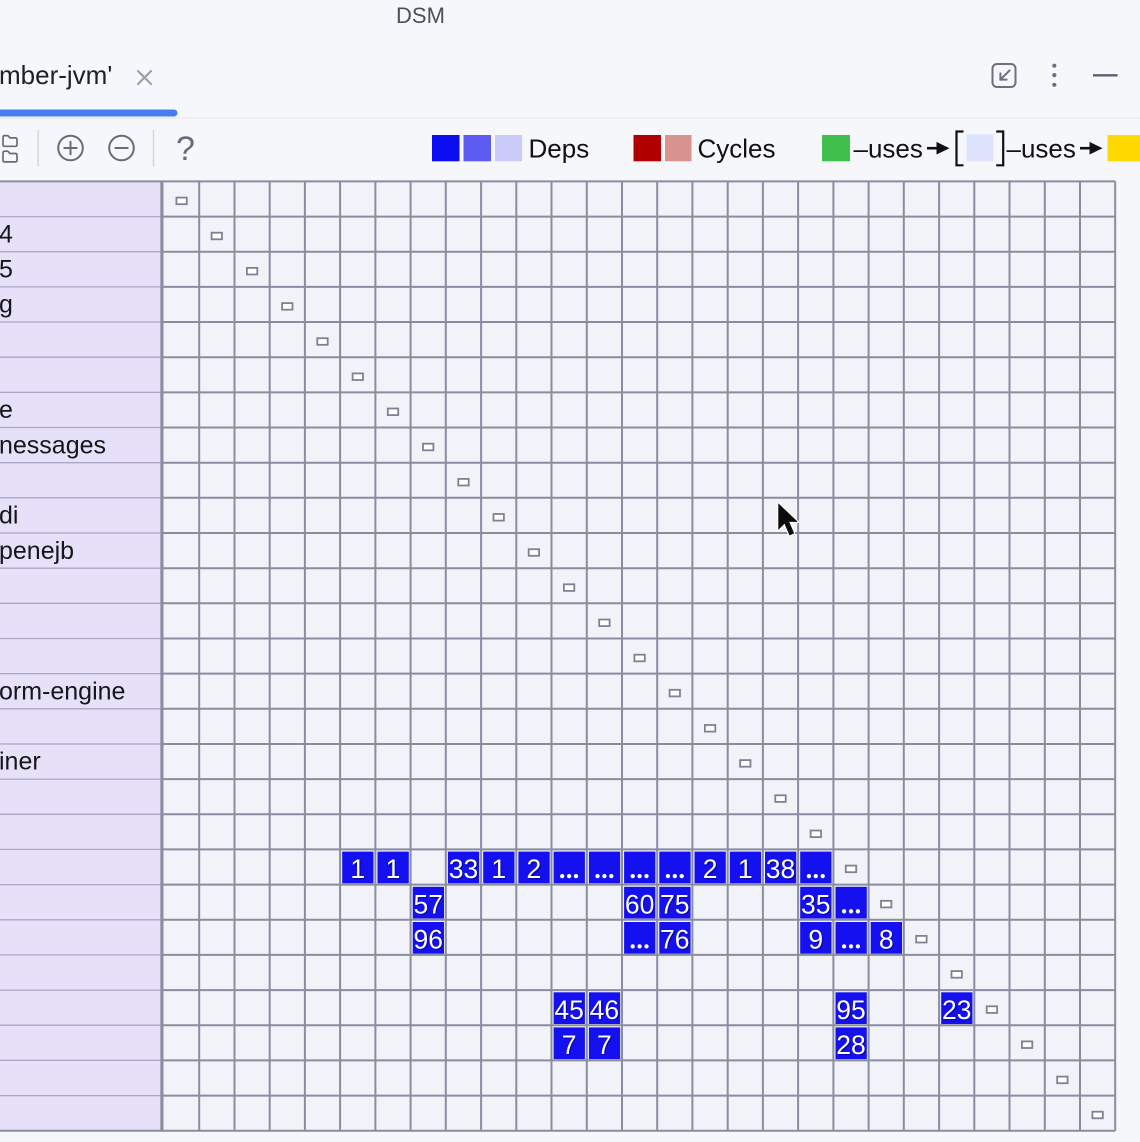 The height and width of the screenshot is (1142, 1140). I want to click on svg-text: Deps, so click(559, 149).